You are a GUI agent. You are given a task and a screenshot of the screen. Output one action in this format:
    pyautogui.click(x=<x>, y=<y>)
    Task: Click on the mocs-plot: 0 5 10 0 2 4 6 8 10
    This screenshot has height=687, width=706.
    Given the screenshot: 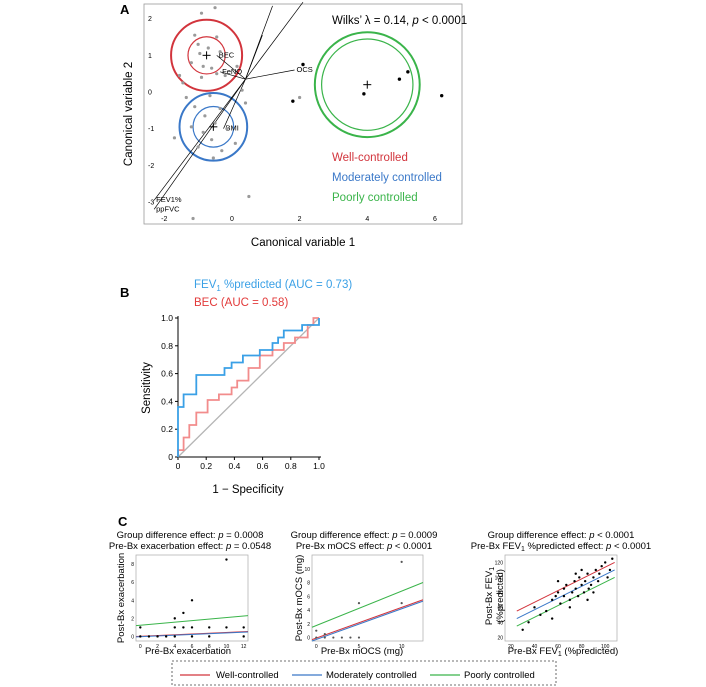 What is the action you would take?
    pyautogui.click(x=364, y=602)
    